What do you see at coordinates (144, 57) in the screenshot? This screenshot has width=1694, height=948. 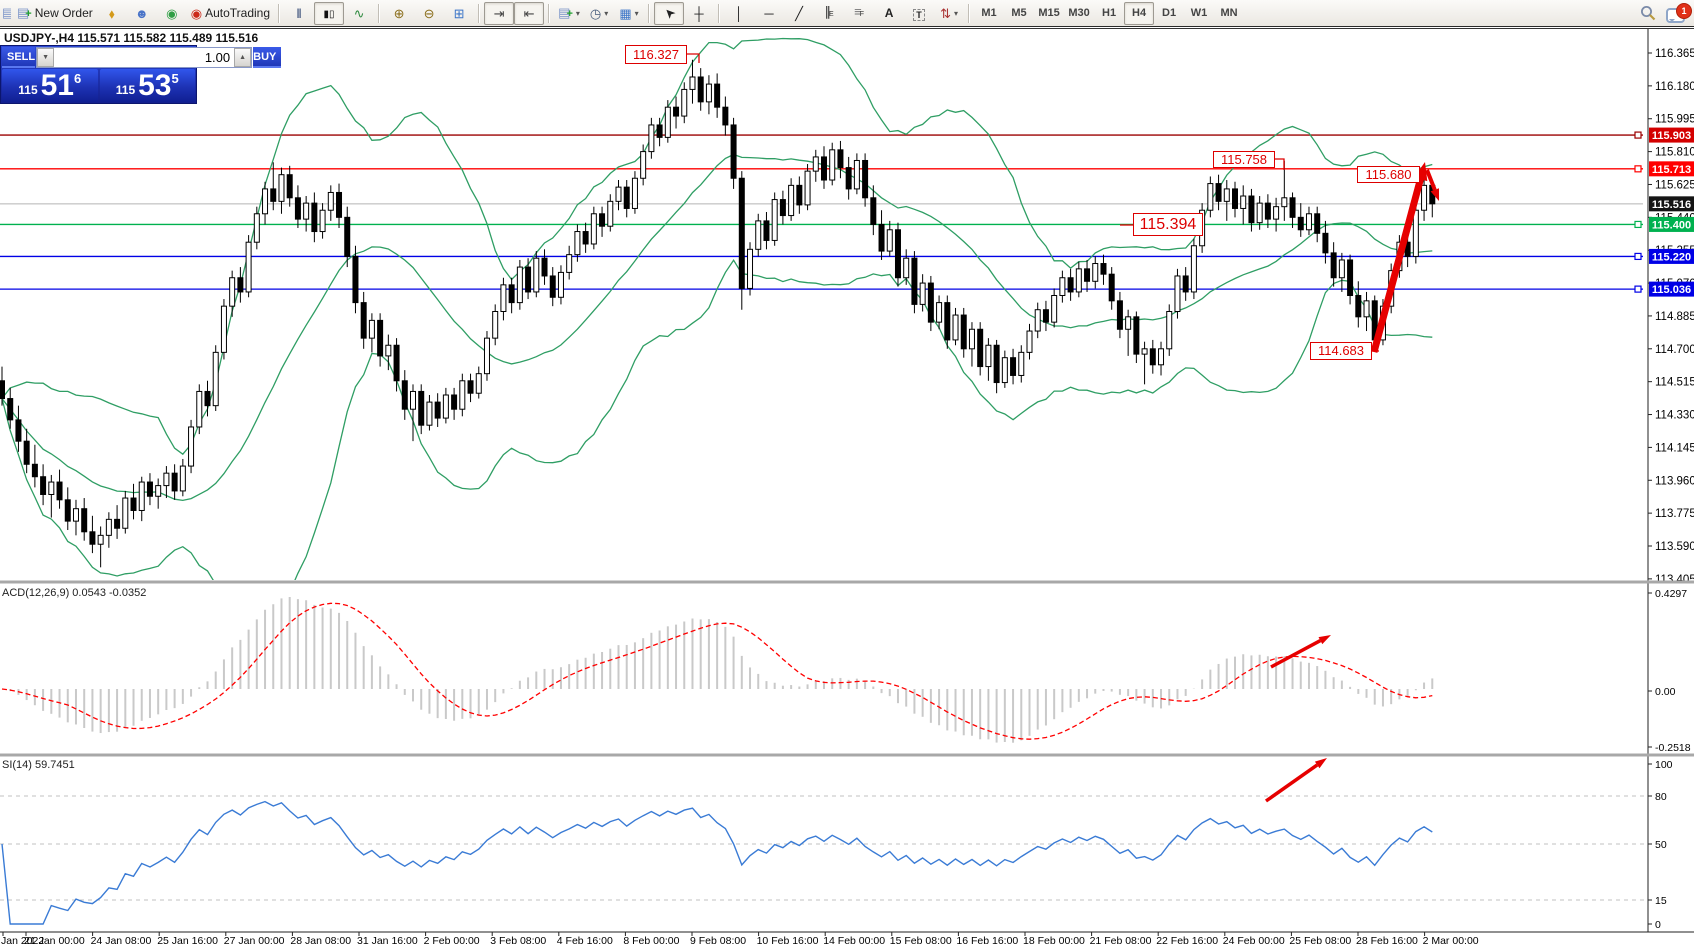 I see `volume-input` at bounding box center [144, 57].